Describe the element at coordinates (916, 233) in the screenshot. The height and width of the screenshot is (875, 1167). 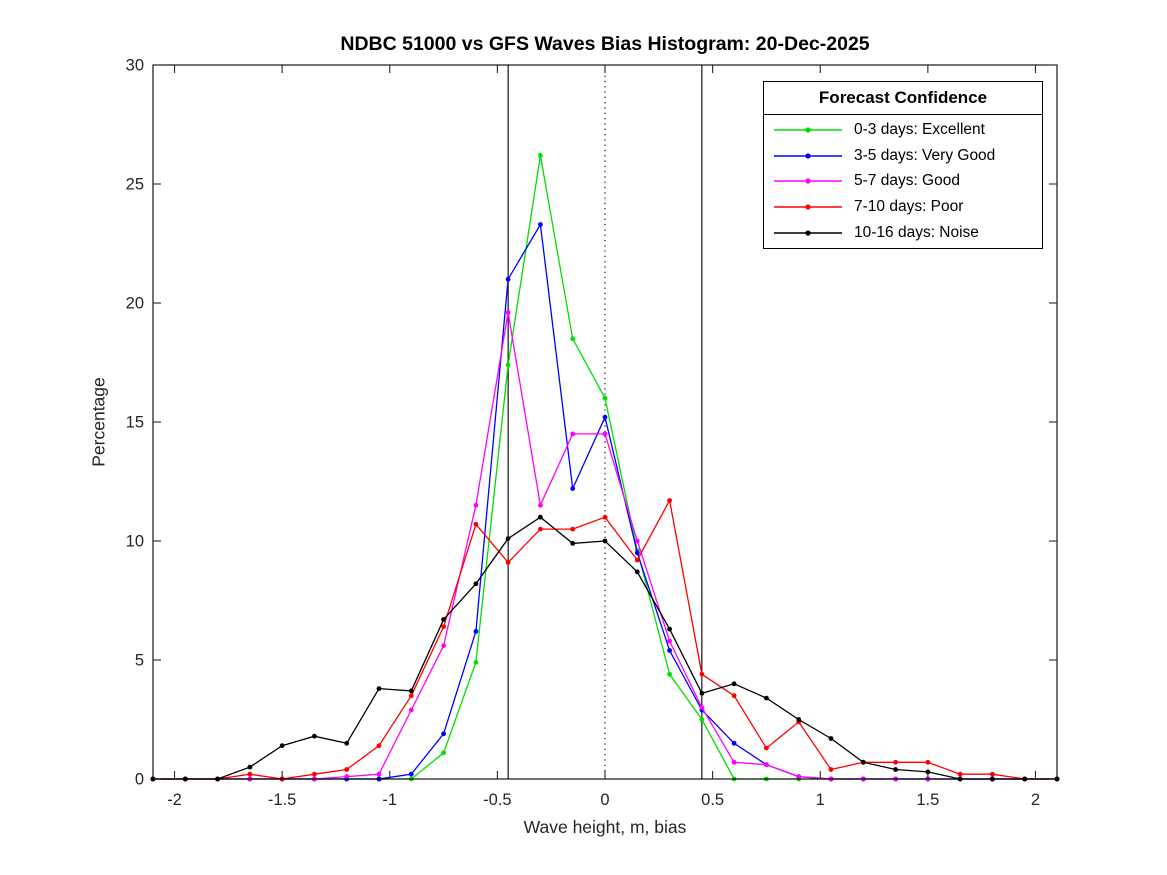
I see `legend-item-label: 10-16 days: Noise` at that location.